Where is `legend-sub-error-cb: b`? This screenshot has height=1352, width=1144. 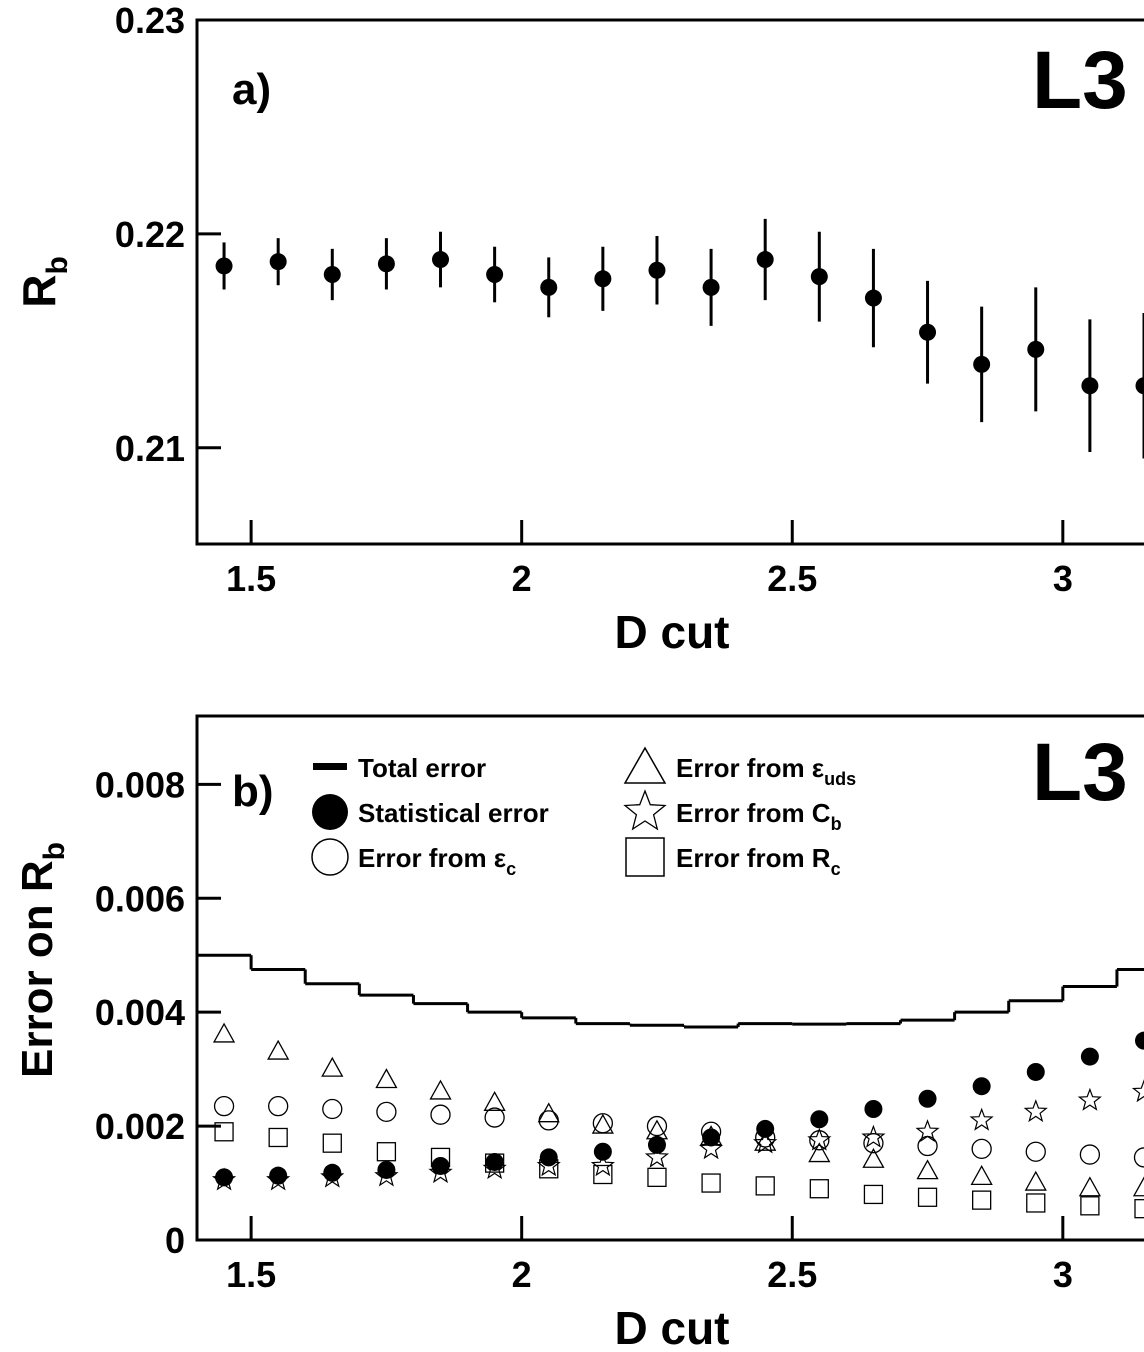
legend-sub-error-cb: b is located at coordinates (836, 824).